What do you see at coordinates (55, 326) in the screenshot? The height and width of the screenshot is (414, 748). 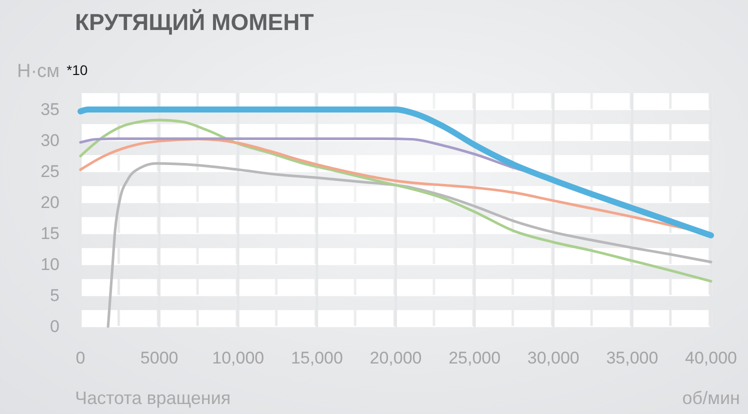 I see `y-tick-label: 0` at bounding box center [55, 326].